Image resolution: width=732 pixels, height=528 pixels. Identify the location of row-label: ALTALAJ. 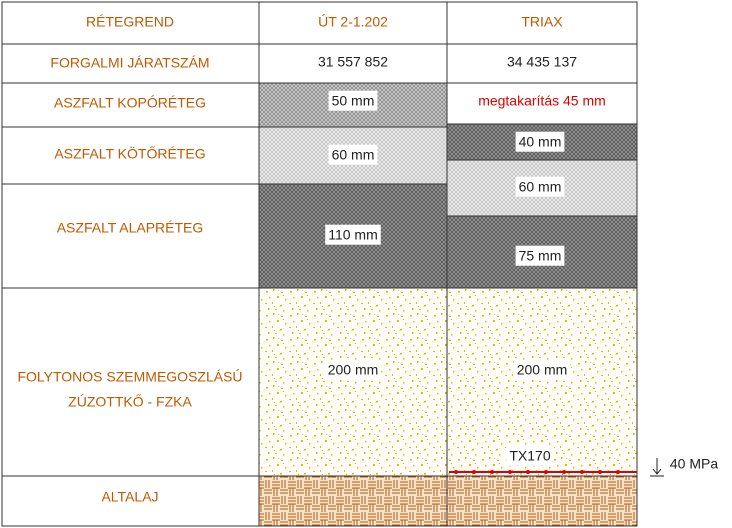
(129, 497).